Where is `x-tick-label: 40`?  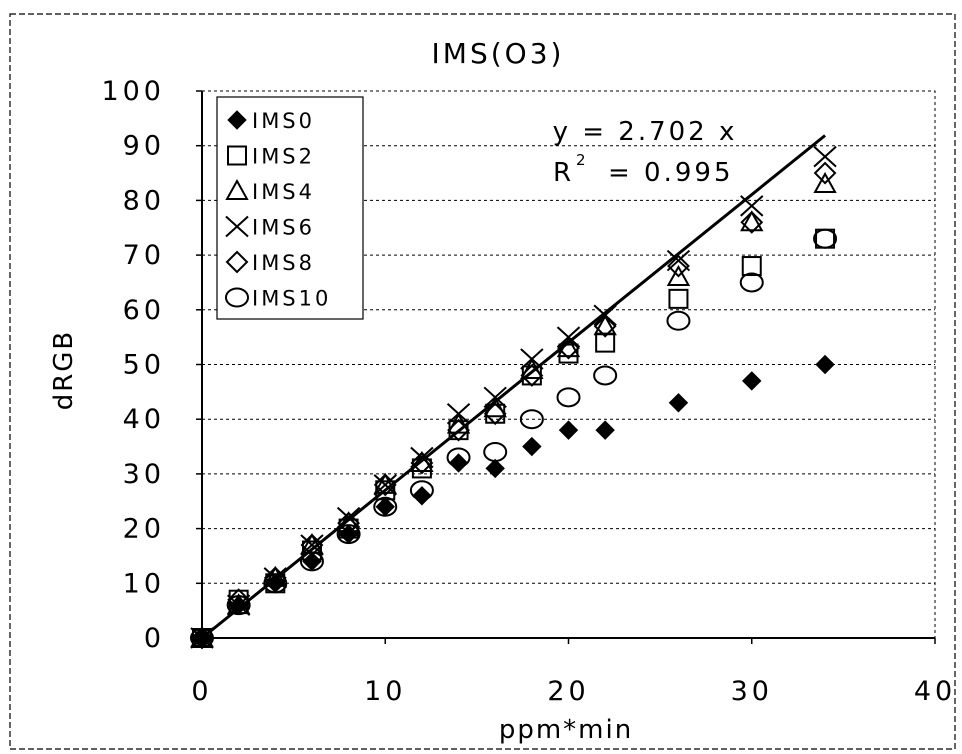
x-tick-label: 40 is located at coordinates (935, 691).